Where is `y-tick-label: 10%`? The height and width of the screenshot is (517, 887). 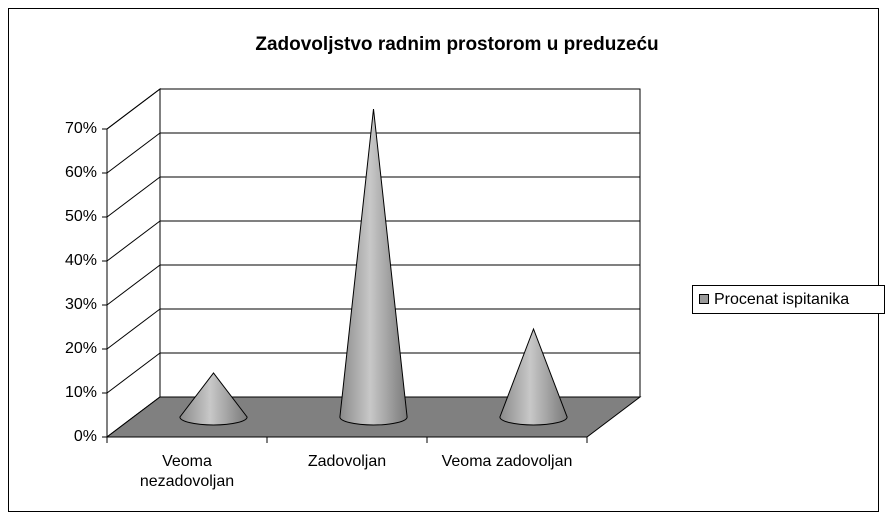 y-tick-label: 10% is located at coordinates (81, 392).